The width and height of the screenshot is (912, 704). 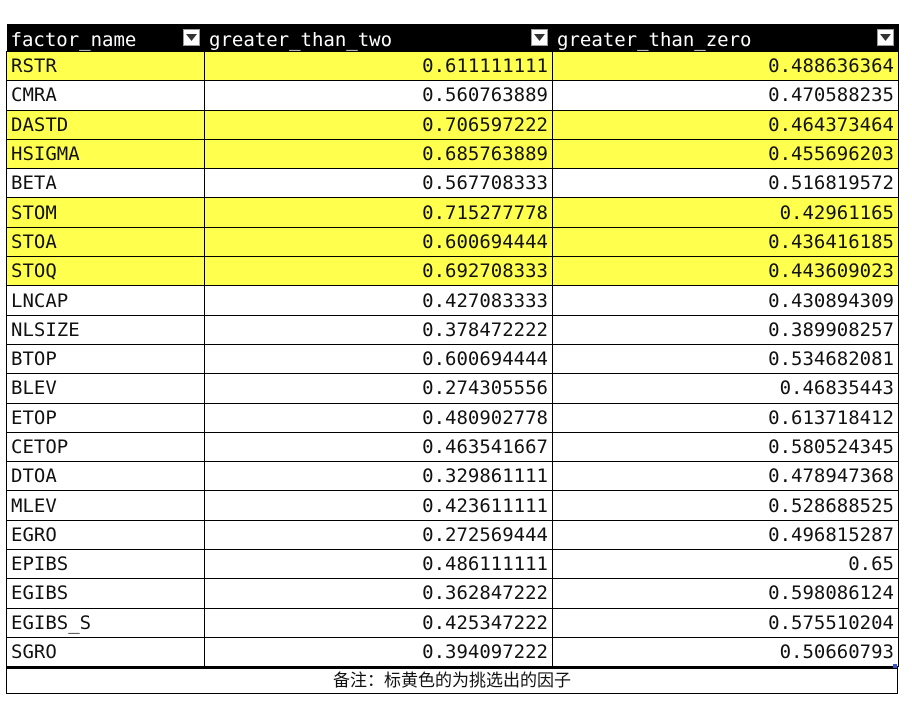 I want to click on table-row: RSTR 0.611111111 0.488636364, so click(x=452, y=66).